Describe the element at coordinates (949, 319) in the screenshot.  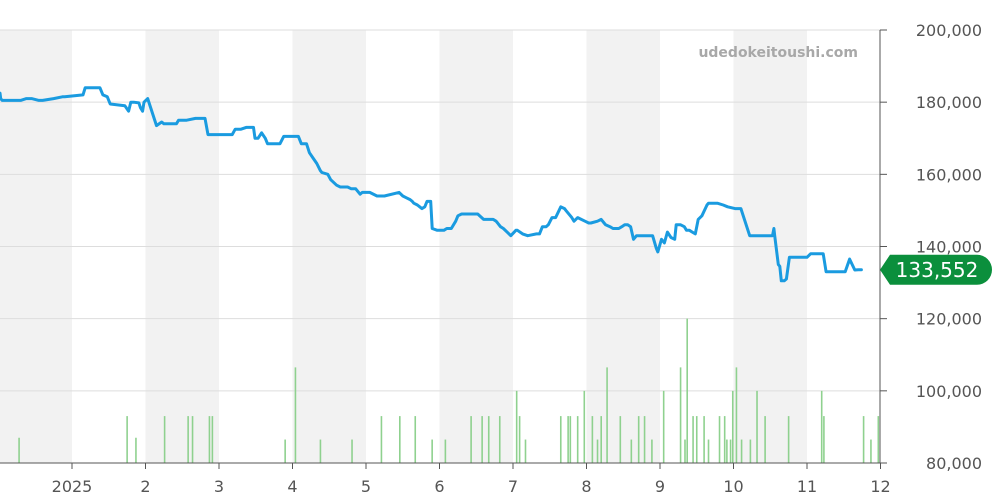
I see `y-tick-label: 120,000` at that location.